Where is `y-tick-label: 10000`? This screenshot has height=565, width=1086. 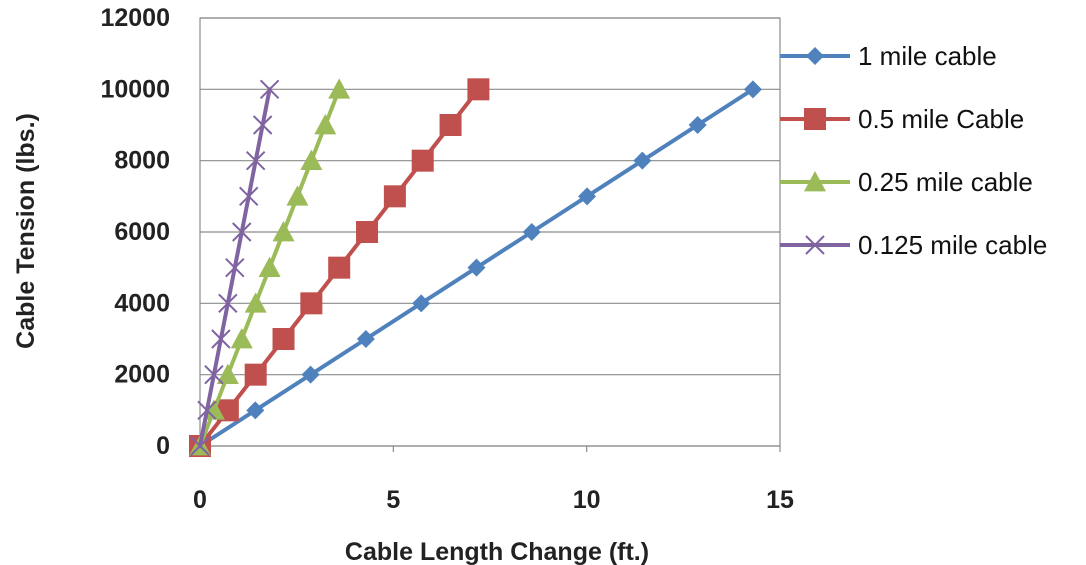
y-tick-label: 10000 is located at coordinates (135, 89).